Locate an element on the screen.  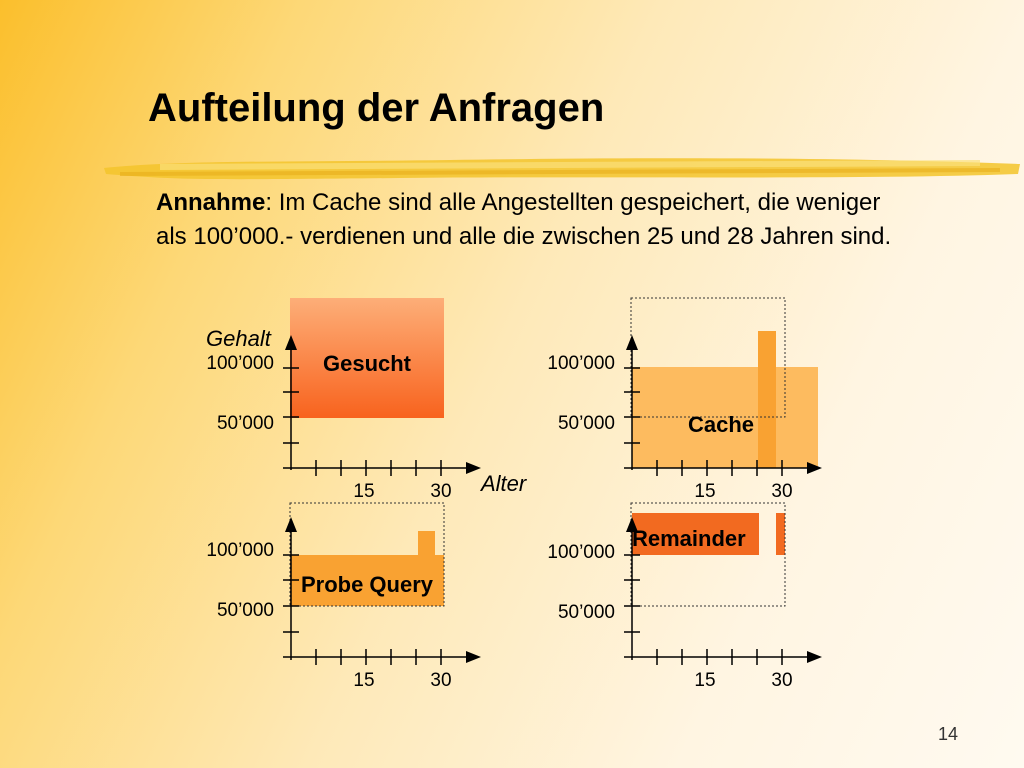
panel1-axes is located at coordinates (382, 405).